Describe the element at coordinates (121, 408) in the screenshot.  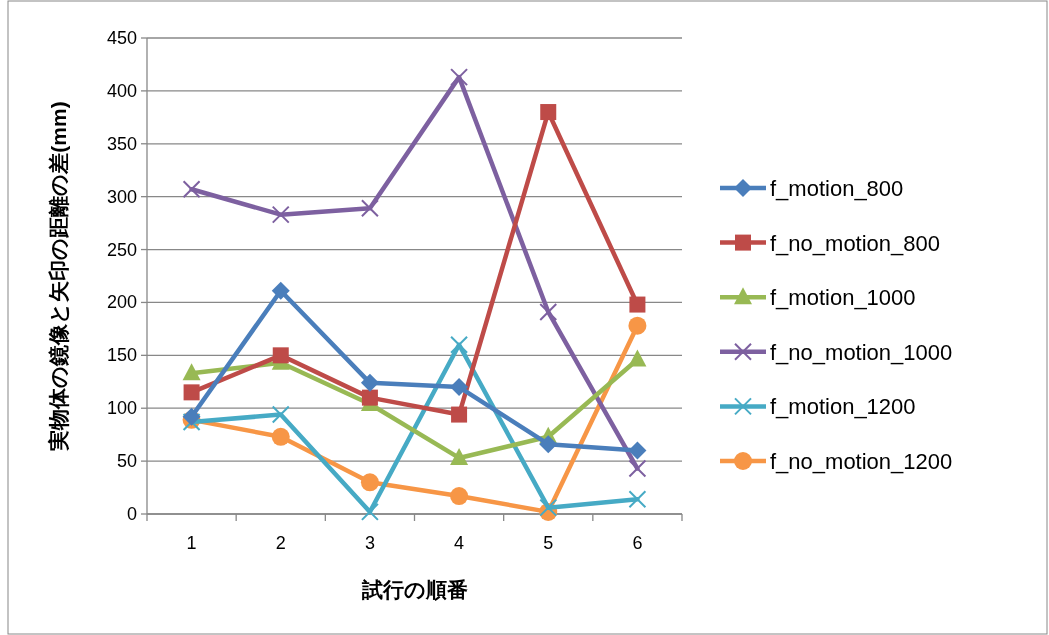
I see `y-tick-label: 100` at that location.